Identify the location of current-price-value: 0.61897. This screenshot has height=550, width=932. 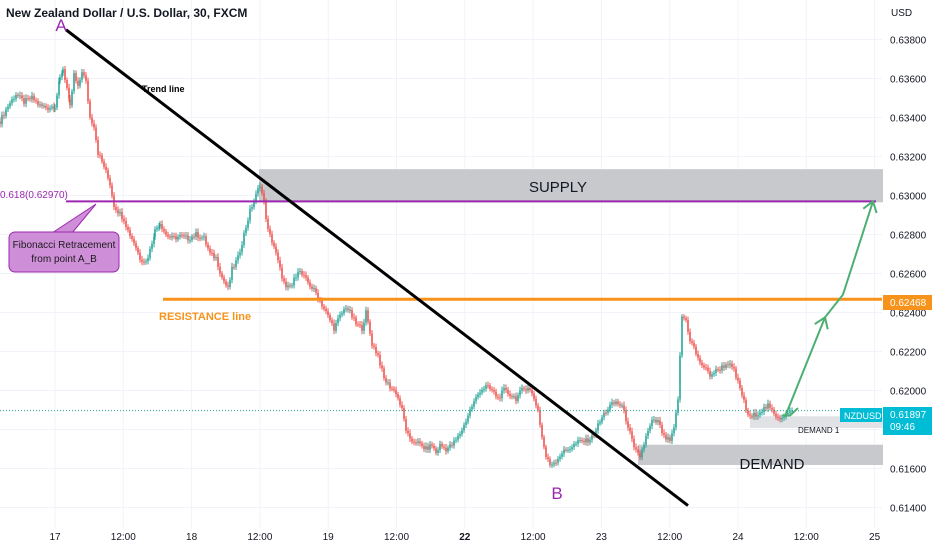
(908, 415).